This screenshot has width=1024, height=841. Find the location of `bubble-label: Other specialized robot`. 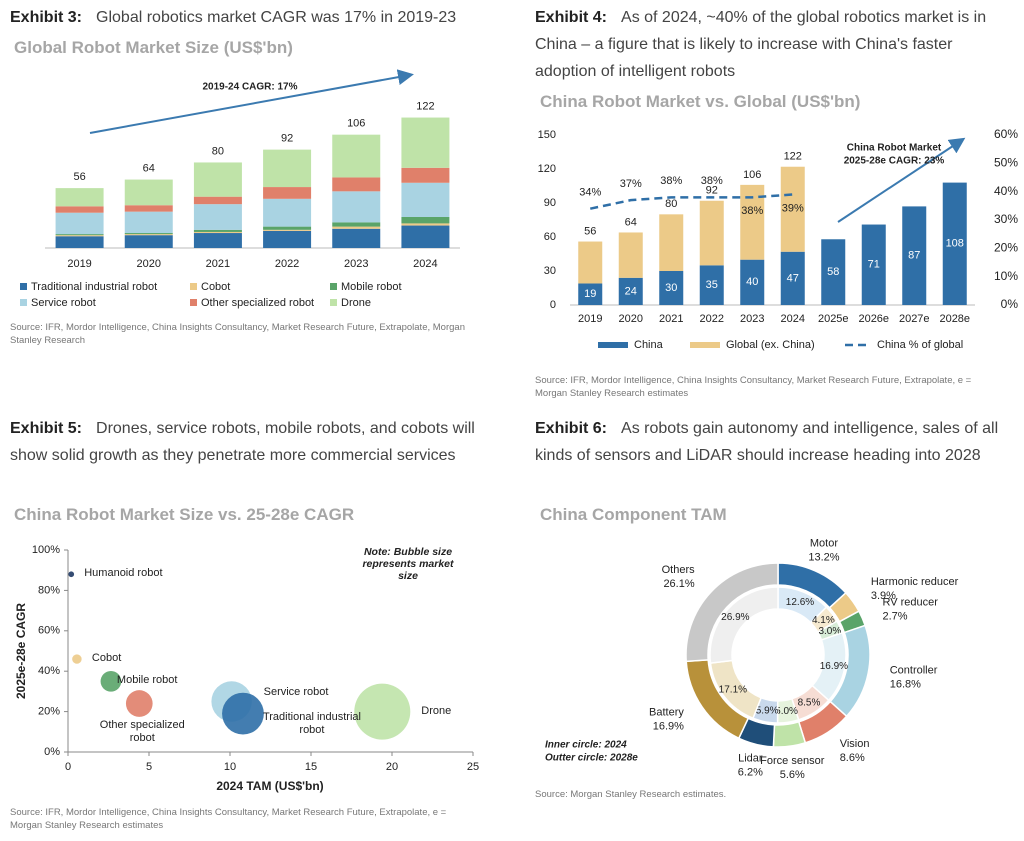

bubble-label: Other specialized robot is located at coordinates (142, 731).